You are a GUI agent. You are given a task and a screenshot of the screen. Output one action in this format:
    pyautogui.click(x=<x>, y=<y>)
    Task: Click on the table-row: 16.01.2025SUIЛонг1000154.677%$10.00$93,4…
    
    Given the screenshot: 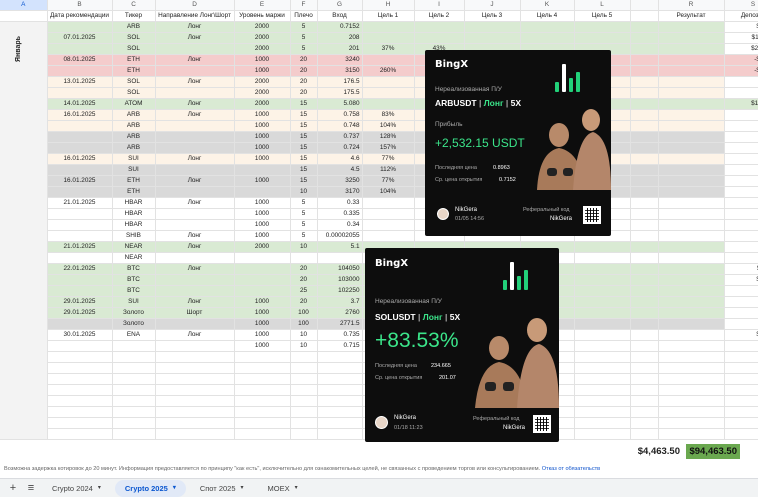 What is the action you would take?
    pyautogui.click(x=379, y=159)
    